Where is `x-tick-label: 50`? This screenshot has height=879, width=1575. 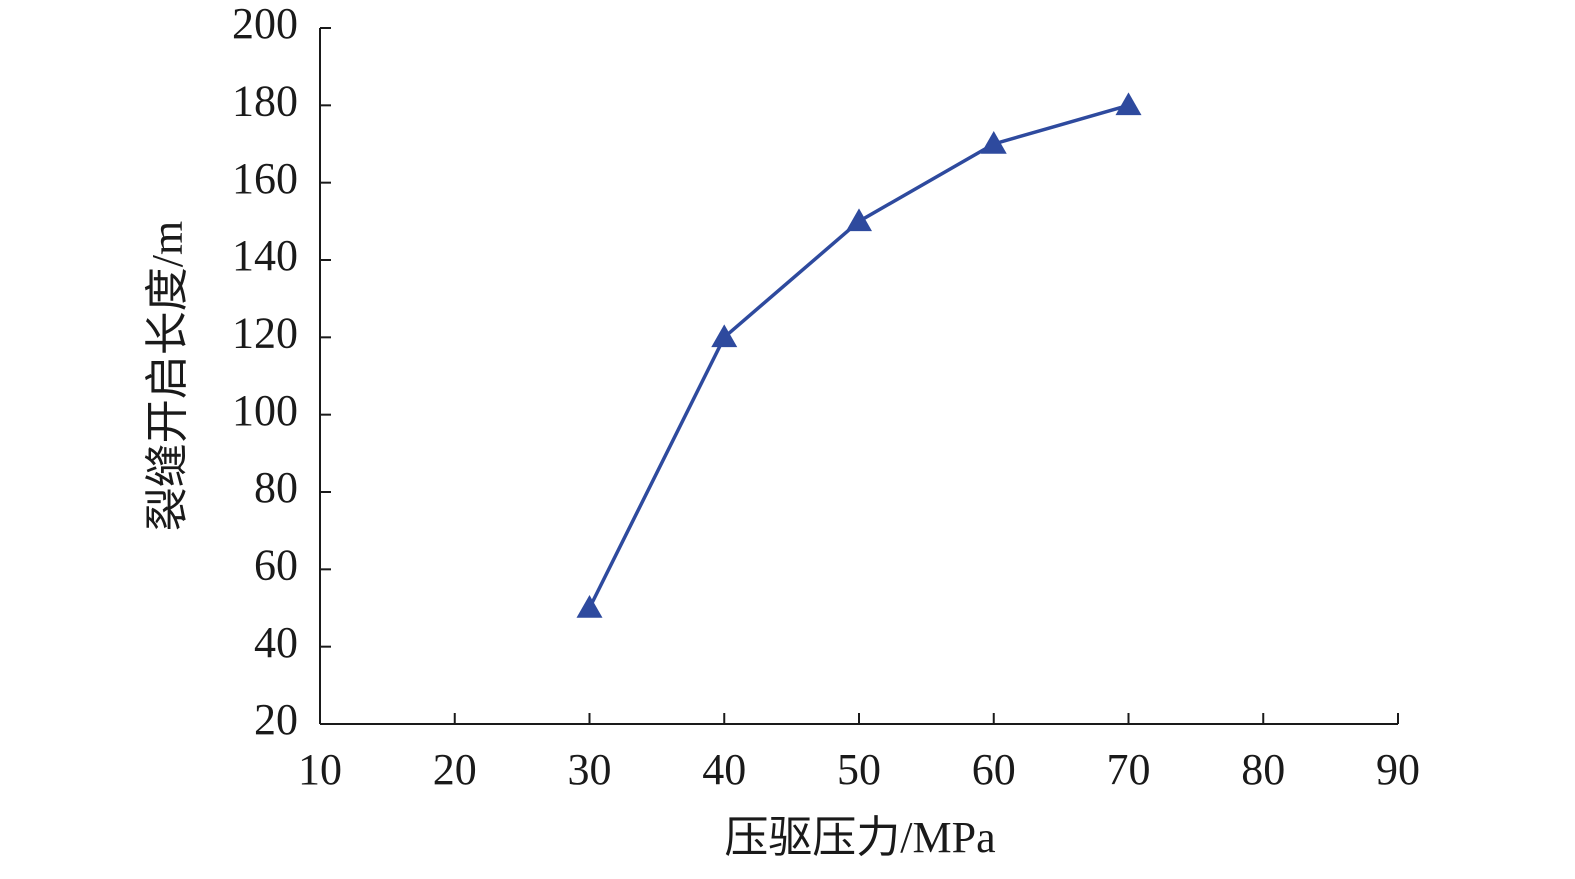 x-tick-label: 50 is located at coordinates (859, 769).